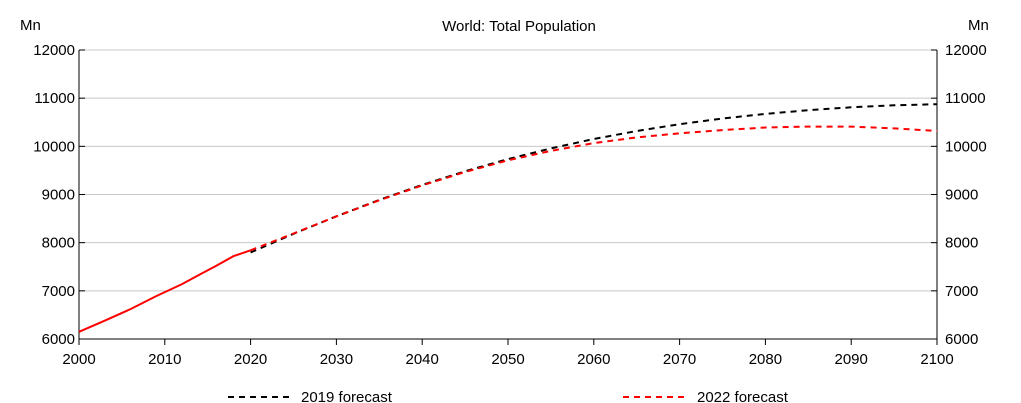  What do you see at coordinates (164, 359) in the screenshot?
I see `x-tick-label: 2010` at bounding box center [164, 359].